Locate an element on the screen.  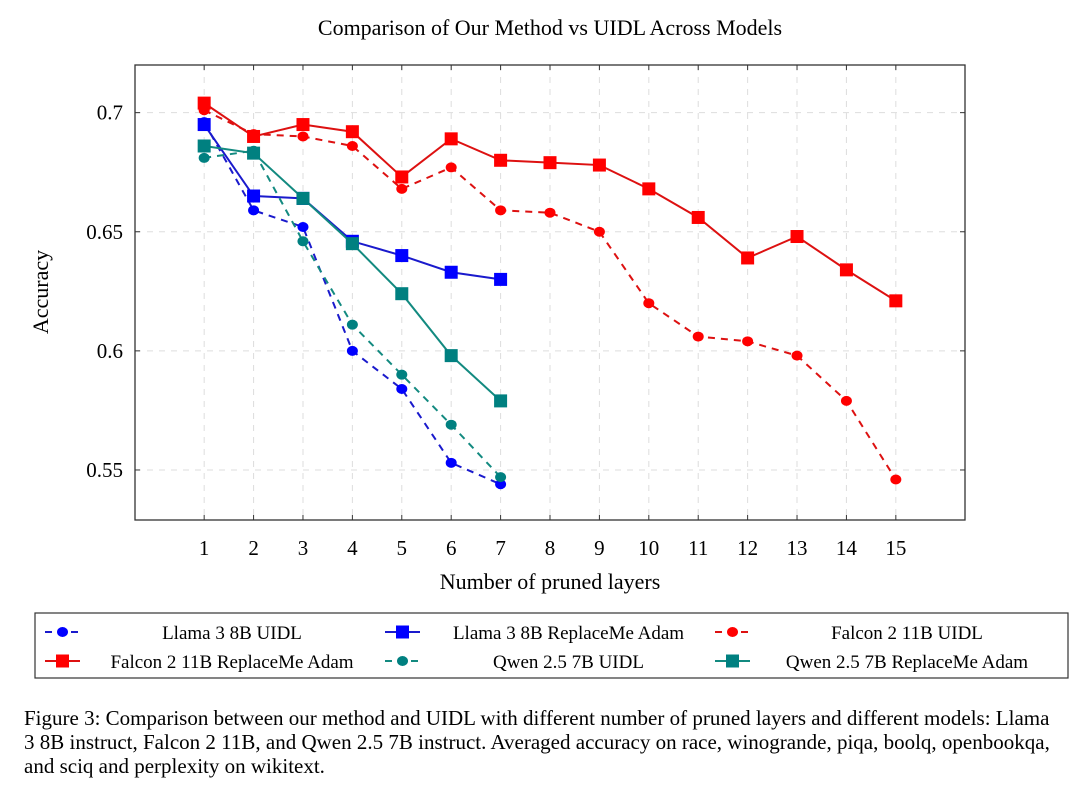
x-tick-label: 10 is located at coordinates (648, 548).